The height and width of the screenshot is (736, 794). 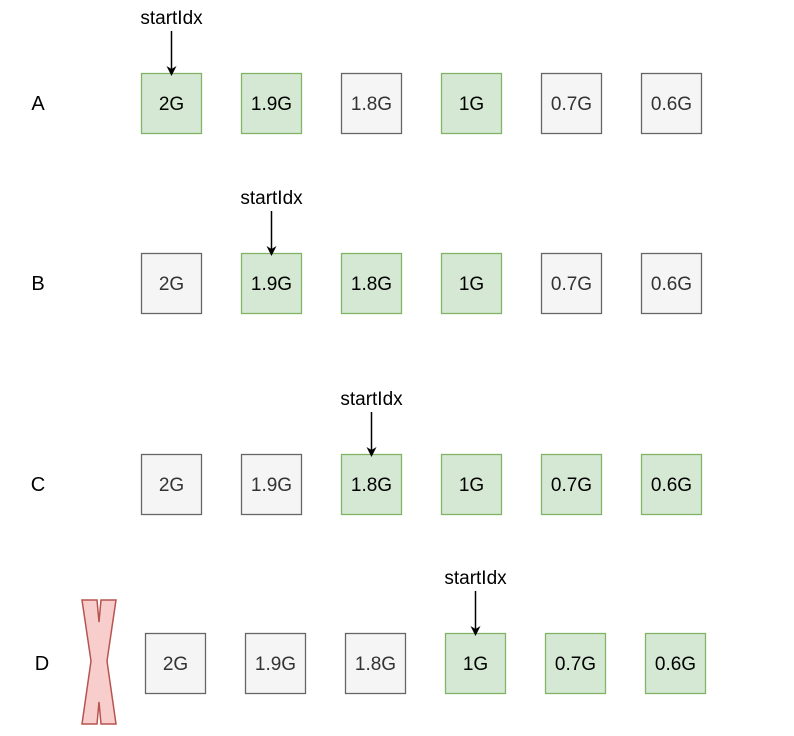 What do you see at coordinates (38, 485) in the screenshot?
I see `row-label: C` at bounding box center [38, 485].